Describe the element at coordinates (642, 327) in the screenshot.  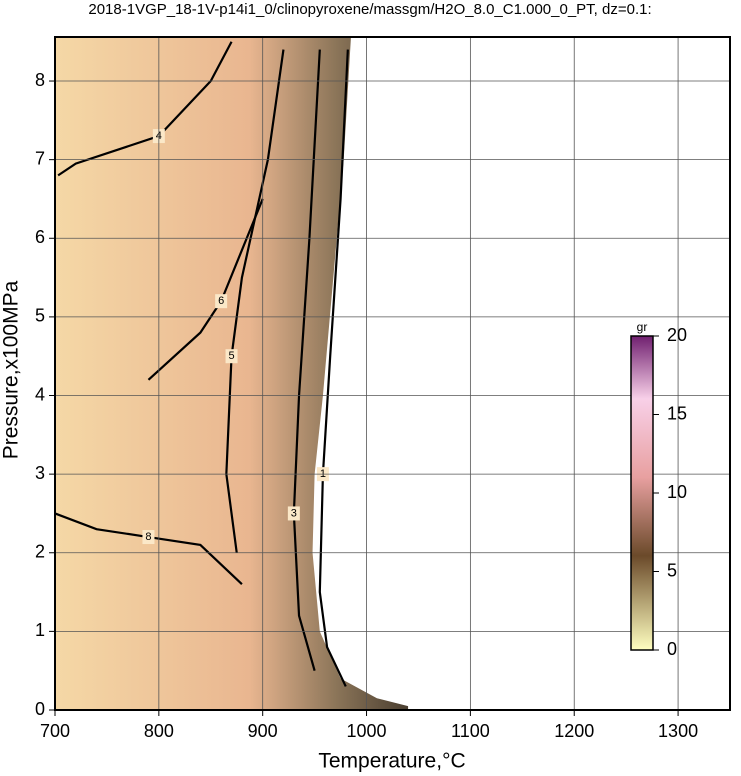
I see `colorbar-label: gr` at that location.